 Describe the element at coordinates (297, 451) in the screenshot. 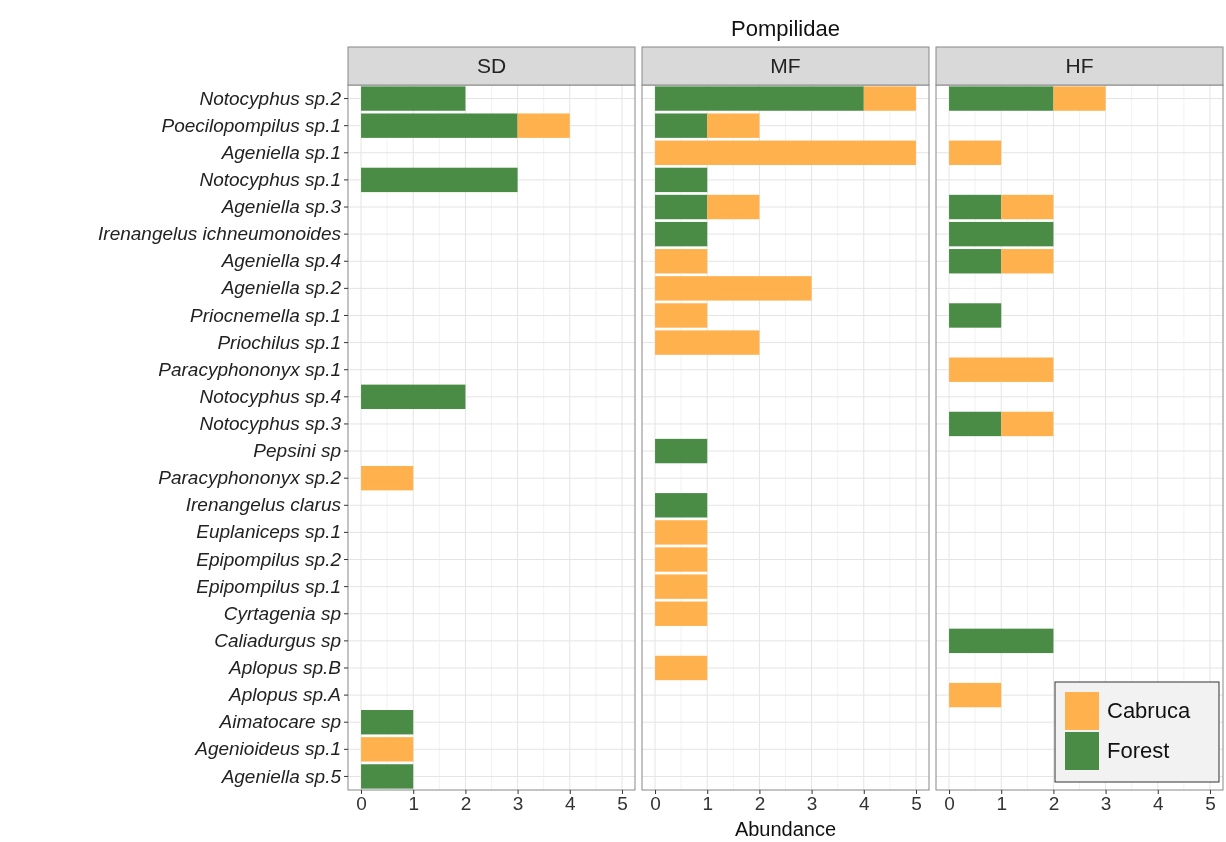

I see `y-tick-label: Pepsini sp` at that location.